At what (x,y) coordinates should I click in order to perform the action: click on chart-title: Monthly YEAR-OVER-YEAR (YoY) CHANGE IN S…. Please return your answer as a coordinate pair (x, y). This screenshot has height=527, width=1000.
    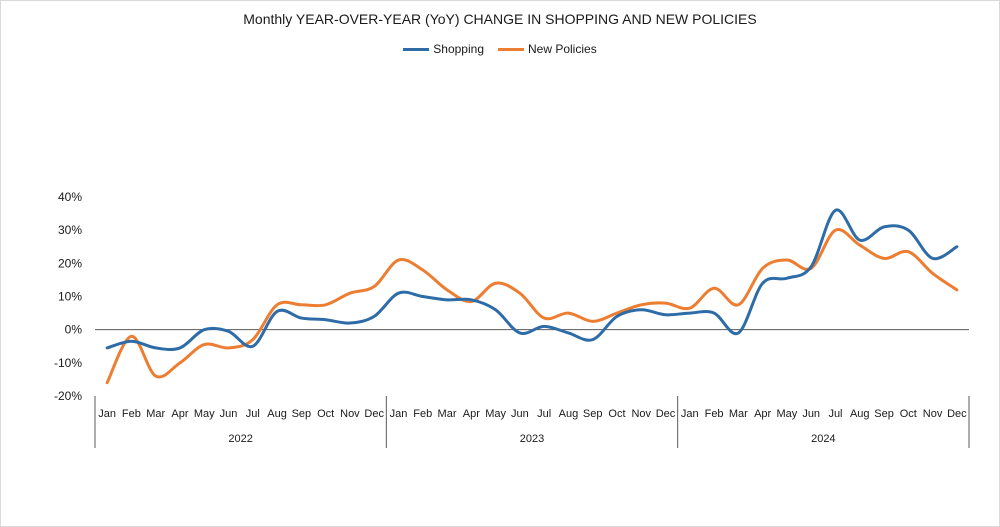
    Looking at the image, I should click on (500, 19).